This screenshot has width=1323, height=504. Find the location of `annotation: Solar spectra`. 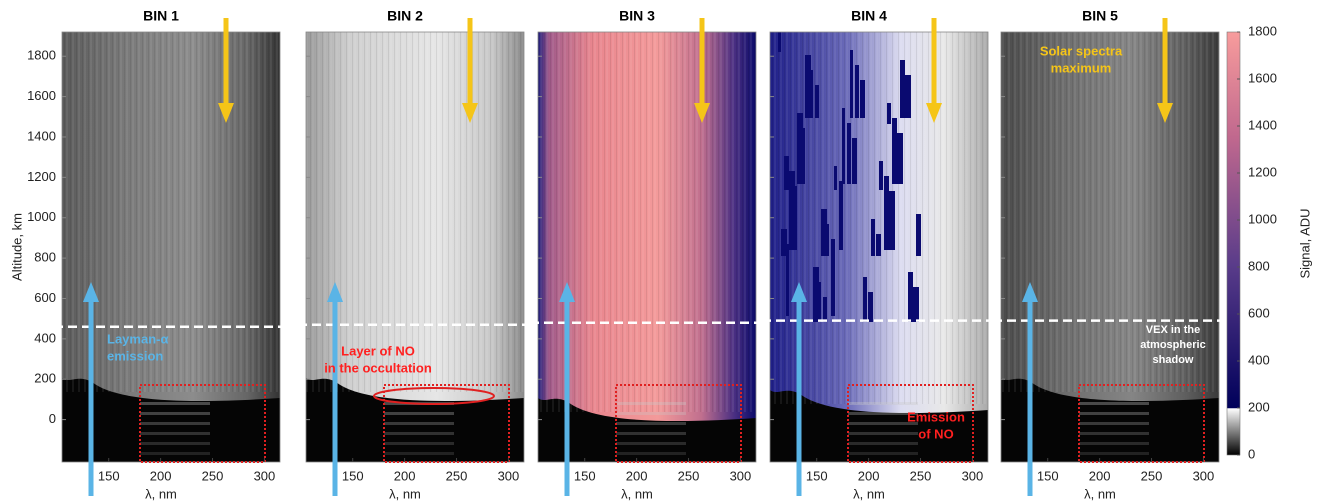

annotation: Solar spectra is located at coordinates (1081, 50).